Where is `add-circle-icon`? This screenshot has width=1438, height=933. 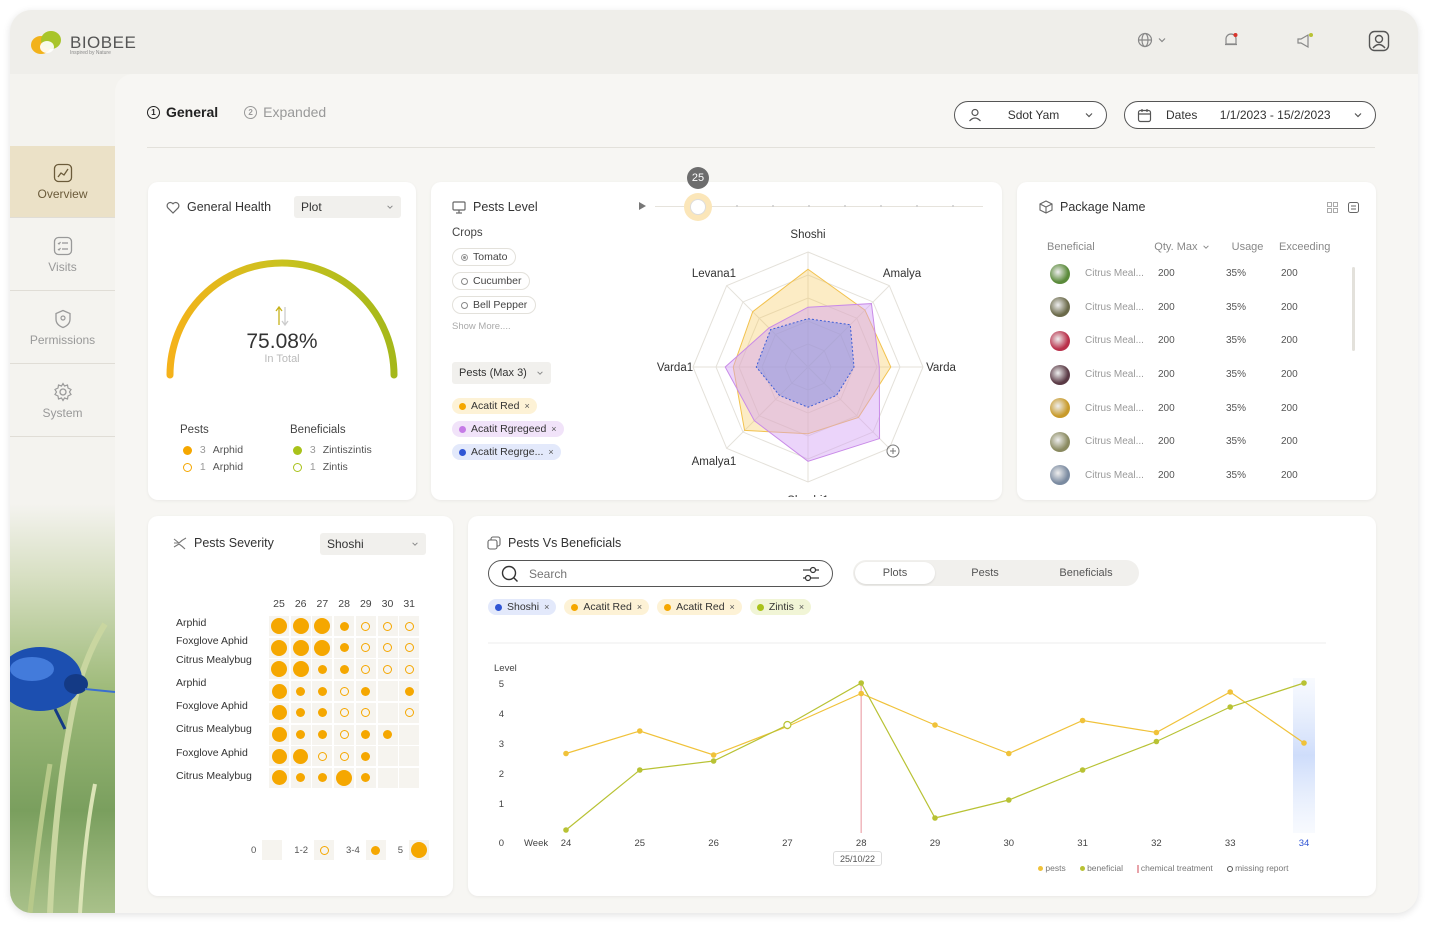
add-circle-icon is located at coordinates (893, 451).